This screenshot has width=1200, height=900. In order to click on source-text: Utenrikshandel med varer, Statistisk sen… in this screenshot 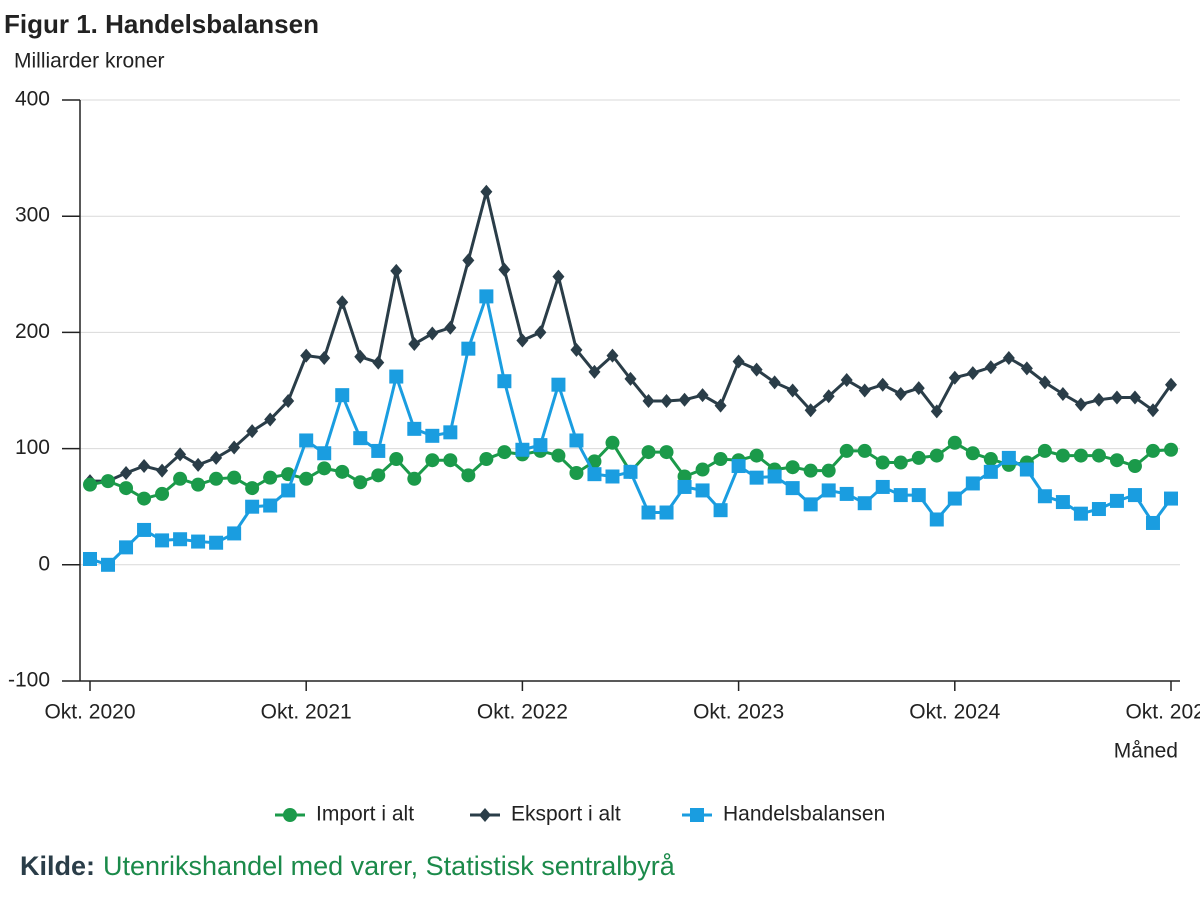, I will do `click(389, 866)`.